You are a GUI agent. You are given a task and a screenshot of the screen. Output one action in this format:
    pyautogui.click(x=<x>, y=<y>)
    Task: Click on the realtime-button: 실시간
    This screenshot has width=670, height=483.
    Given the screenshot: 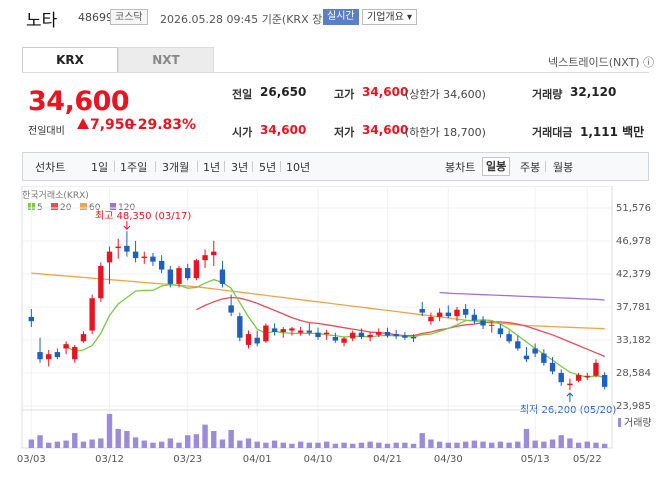 What is the action you would take?
    pyautogui.click(x=341, y=17)
    